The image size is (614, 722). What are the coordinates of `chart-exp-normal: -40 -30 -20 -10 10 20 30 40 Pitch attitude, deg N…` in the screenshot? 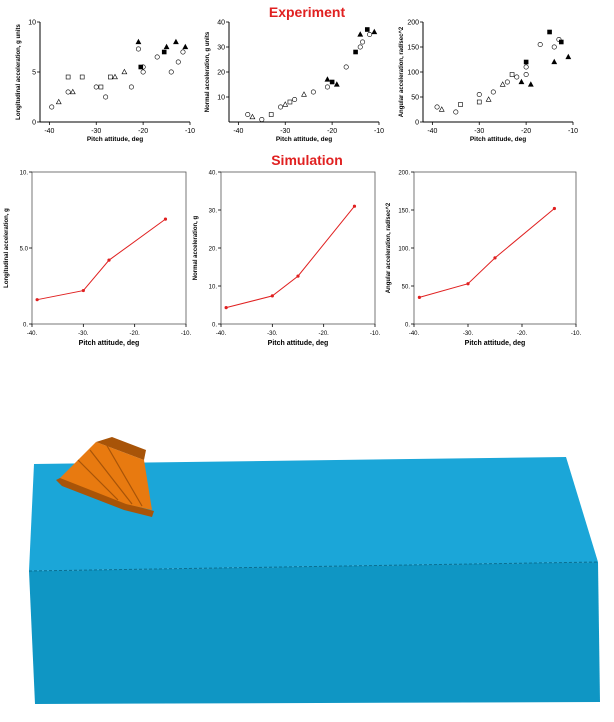 It's located at (294, 82).